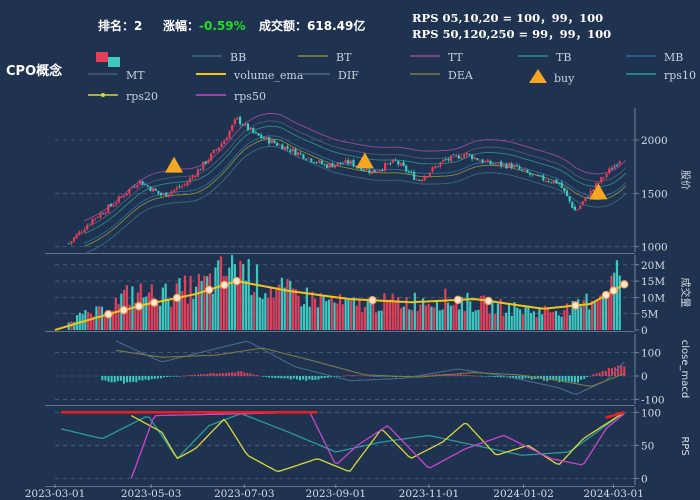 Image resolution: width=700 pixels, height=500 pixels. Describe the element at coordinates (538, 76) in the screenshot. I see `buy-icon` at that location.